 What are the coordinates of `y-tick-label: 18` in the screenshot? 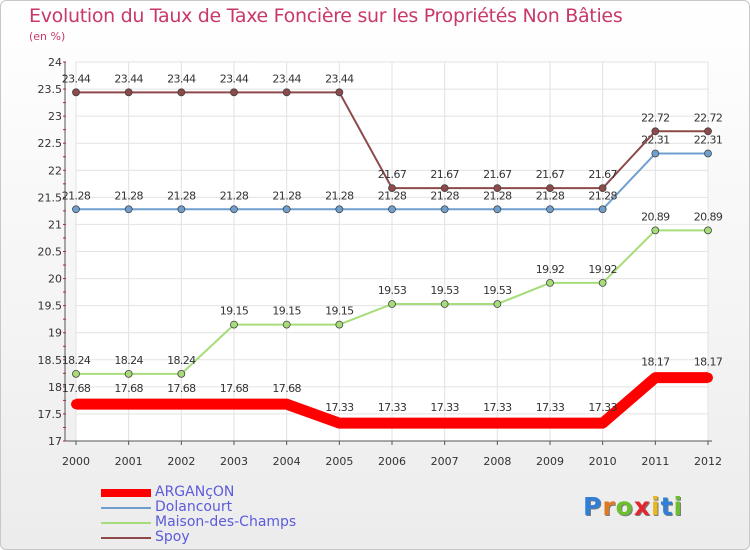 It's located at (55, 387).